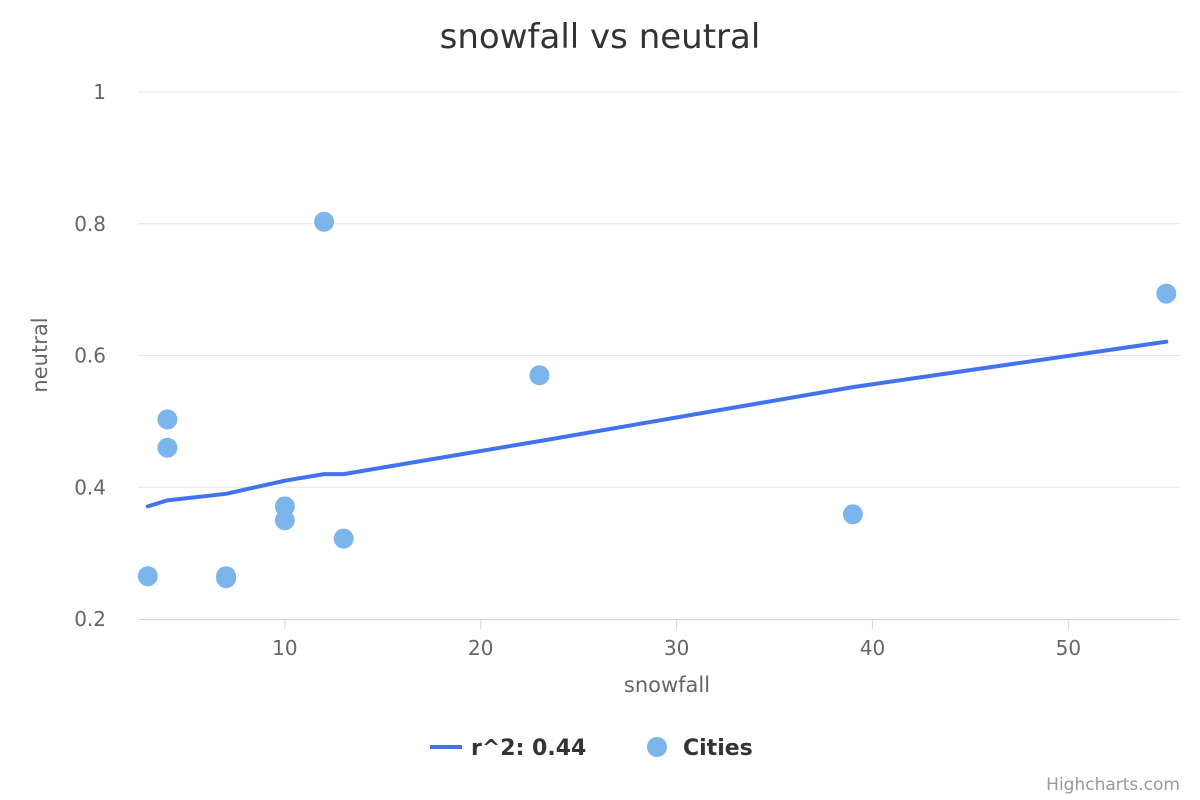  Describe the element at coordinates (90, 356) in the screenshot. I see `y-tick-label: 0.6` at that location.